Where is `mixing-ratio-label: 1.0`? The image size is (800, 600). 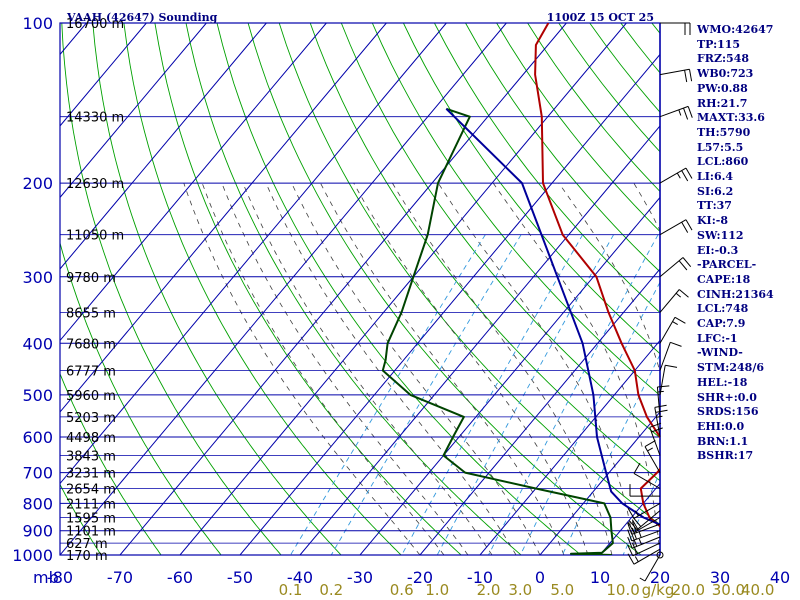
mixing-ratio-label: 1.0 is located at coordinates (437, 590).